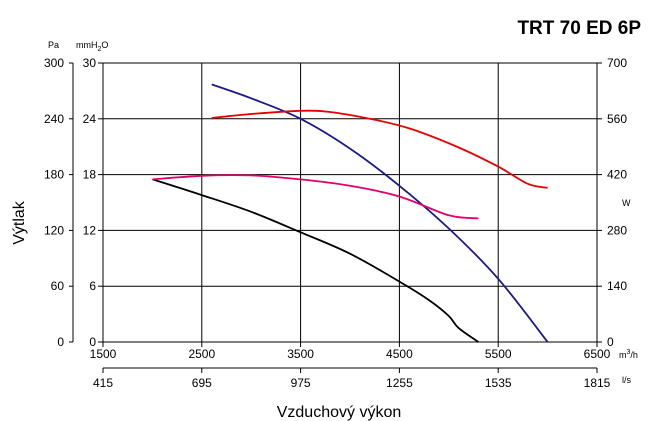 Image resolution: width=653 pixels, height=421 pixels. Describe the element at coordinates (627, 380) in the screenshot. I see `ls-unit-label: l/s` at that location.